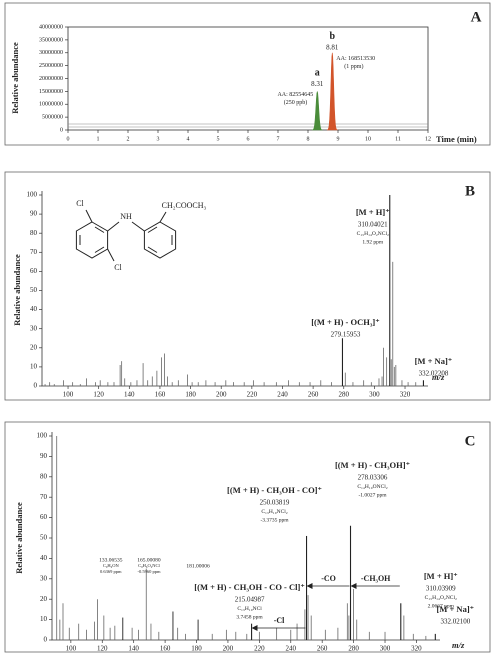  I want to click on atom-label: CH₂COOCH₃, so click(184, 205).